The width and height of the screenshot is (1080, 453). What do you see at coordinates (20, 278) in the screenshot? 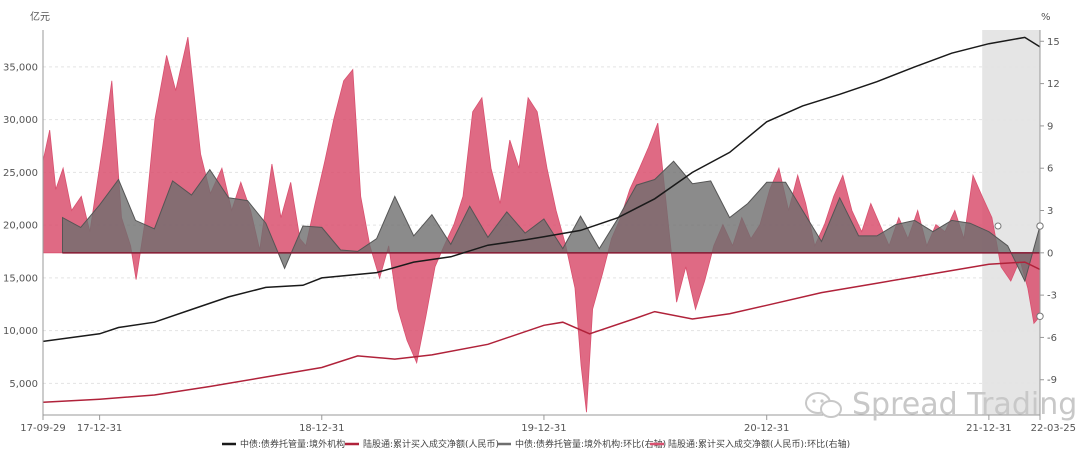
I see `y-left-tick-label: 15,000` at bounding box center [20, 278].